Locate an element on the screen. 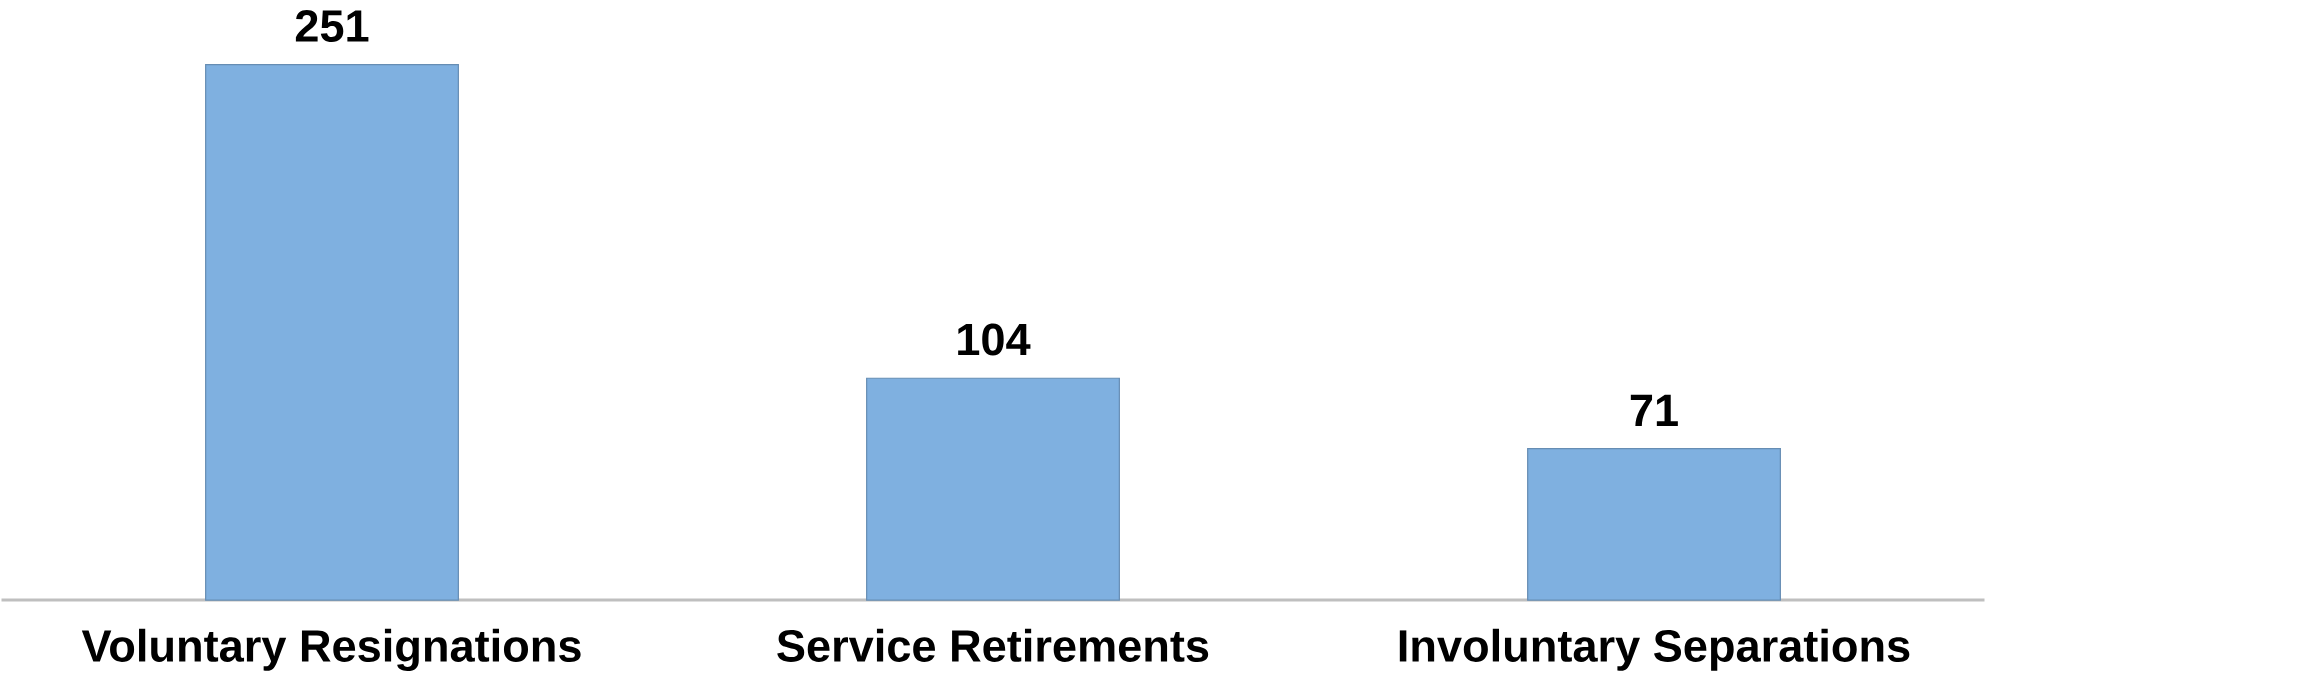  x-tick-label: Voluntary Resignations is located at coordinates (331, 649).